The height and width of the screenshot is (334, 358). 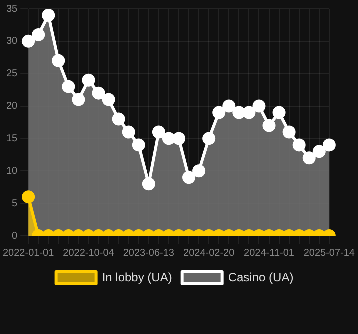 I want to click on y-tick-label: 10, so click(x=12, y=171).